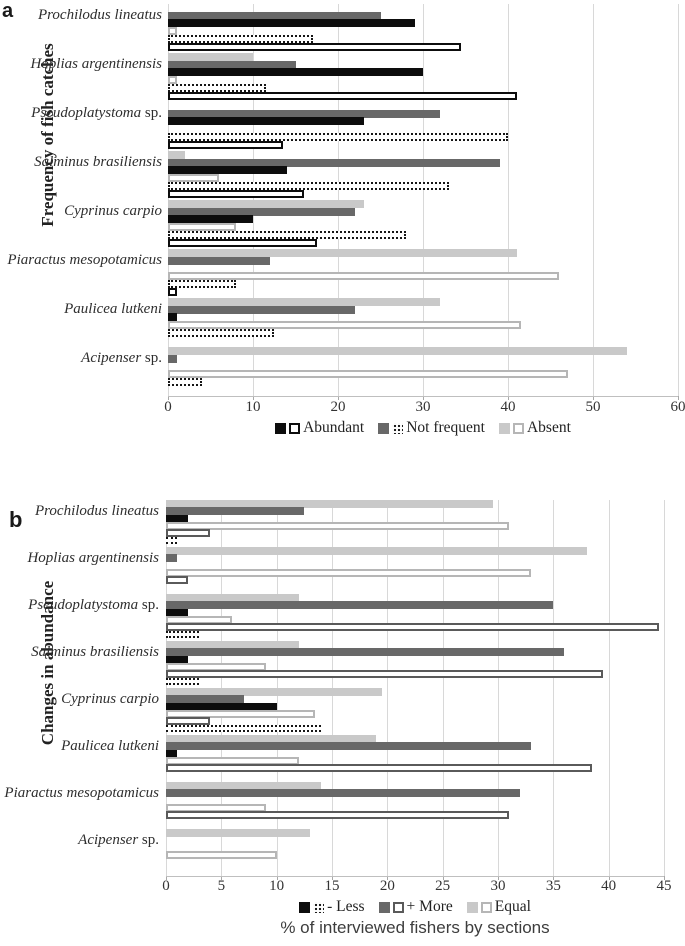 This screenshot has height=946, width=685. Describe the element at coordinates (664, 886) in the screenshot. I see `x-tick-label: 45` at that location.